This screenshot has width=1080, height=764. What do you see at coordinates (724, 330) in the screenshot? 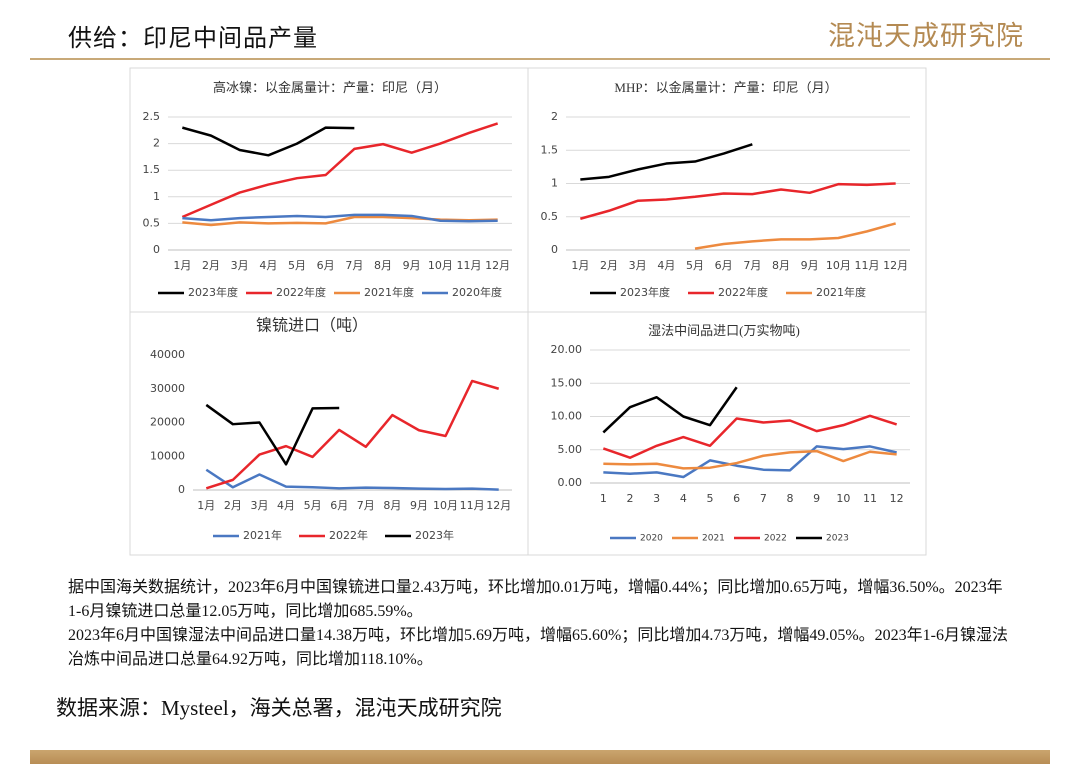
I see `chart-title: 湿法中间品进口(万实物吨)` at bounding box center [724, 330].